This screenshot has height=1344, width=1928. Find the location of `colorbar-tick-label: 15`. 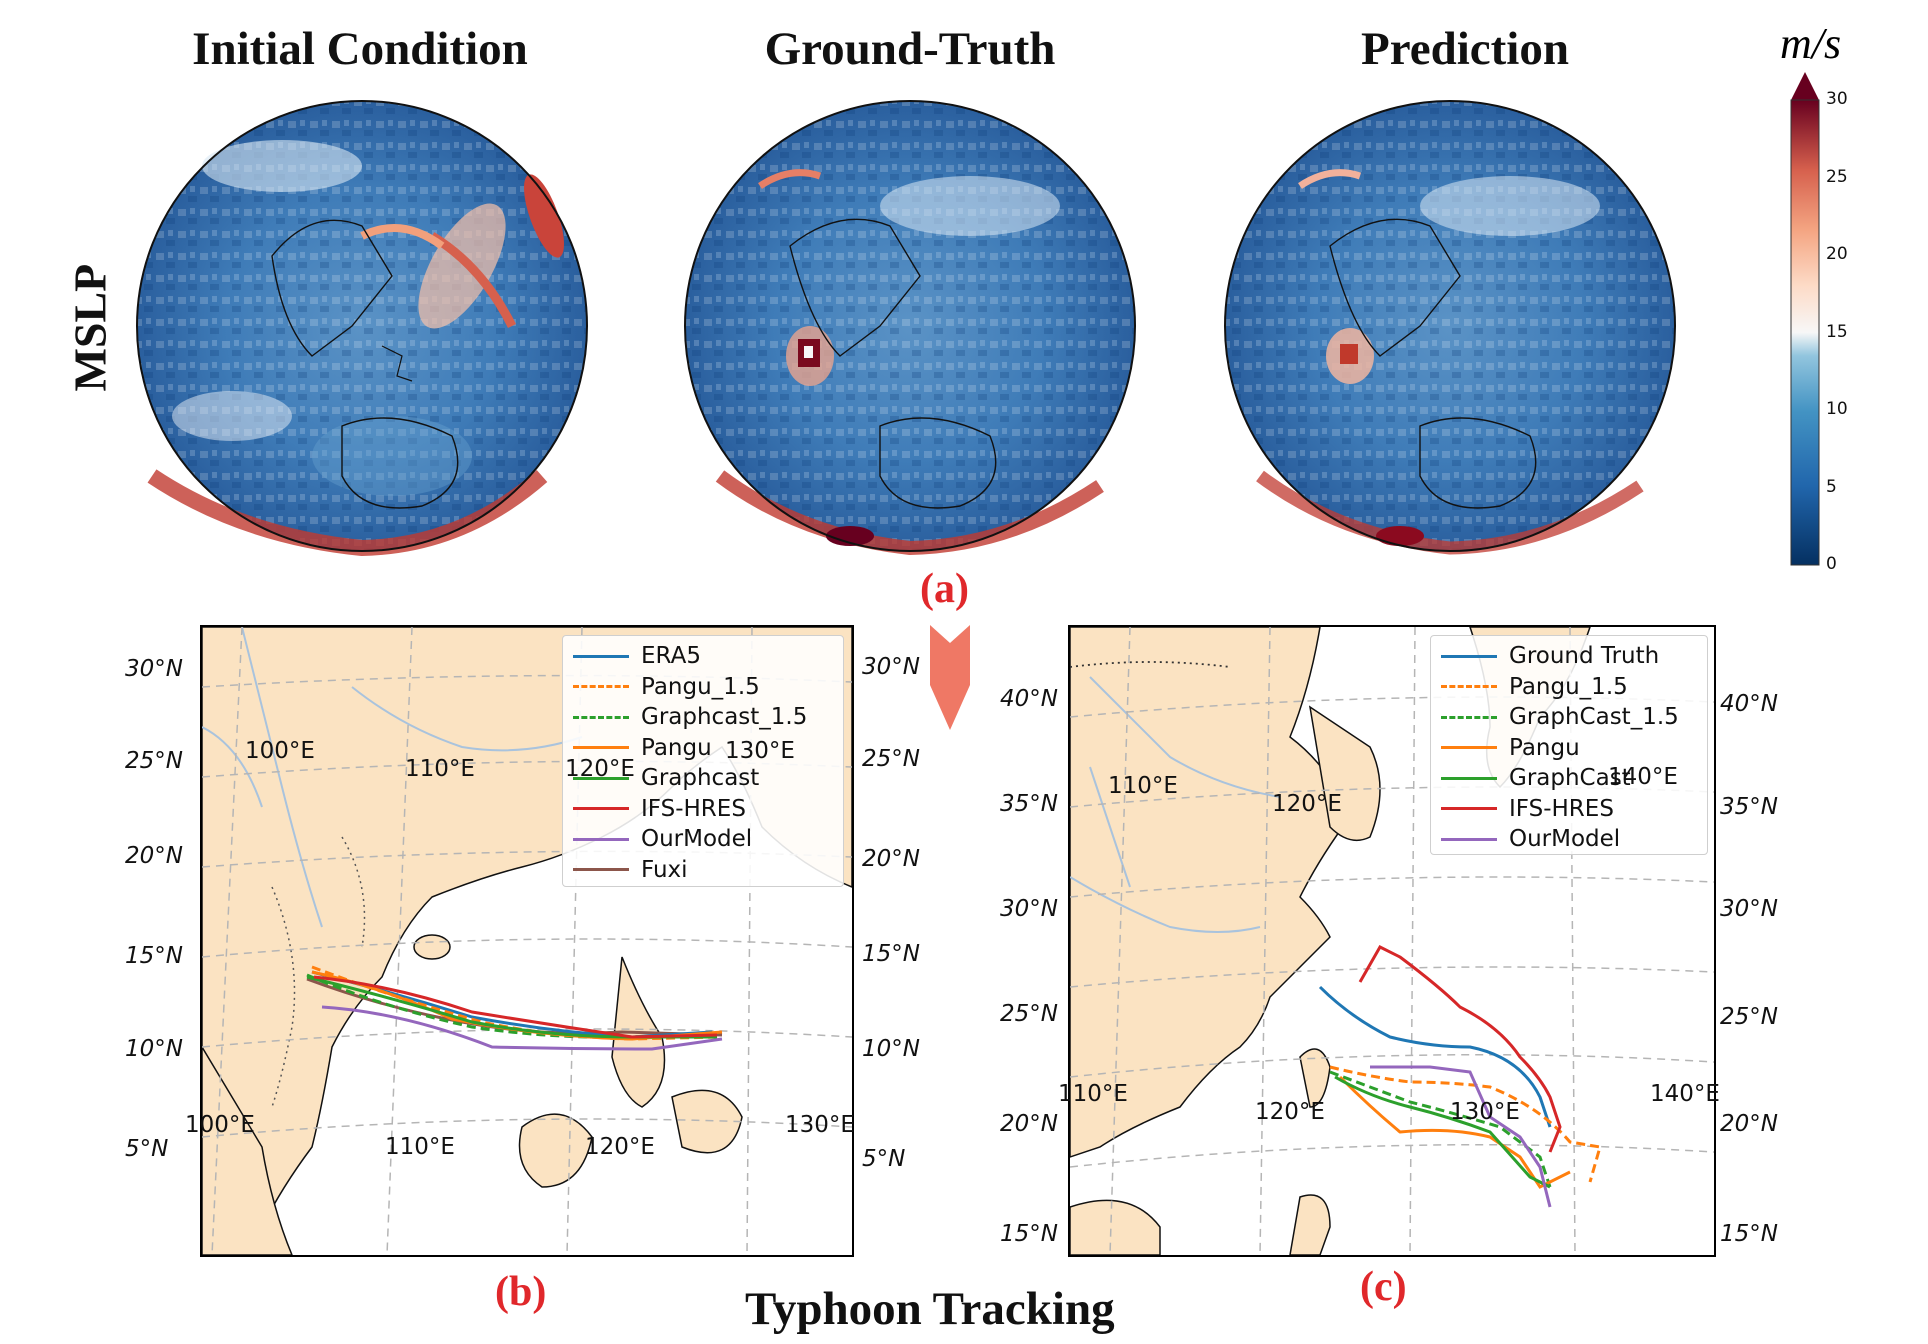

colorbar-tick-label: 15 is located at coordinates (1837, 331).